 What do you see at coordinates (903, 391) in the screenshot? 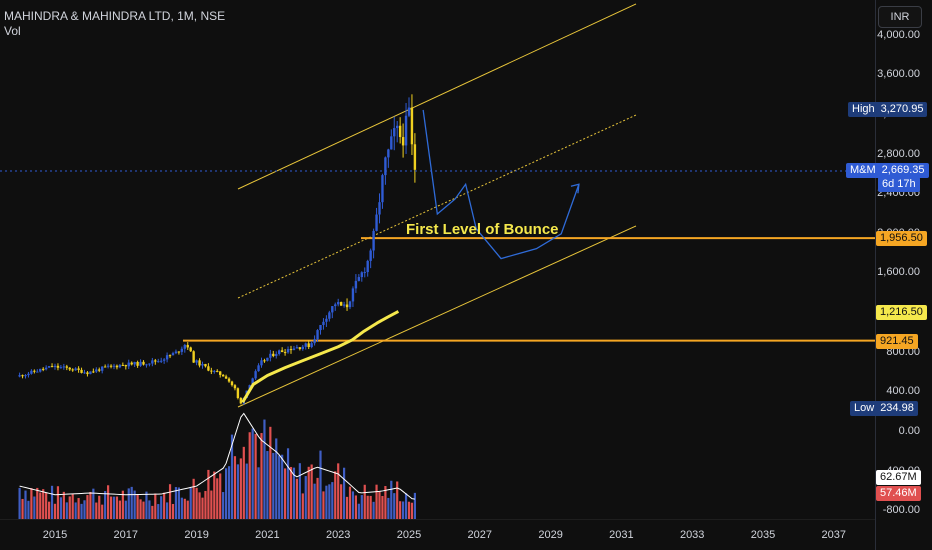
I see `y-tick-label: 400.00` at bounding box center [903, 391].